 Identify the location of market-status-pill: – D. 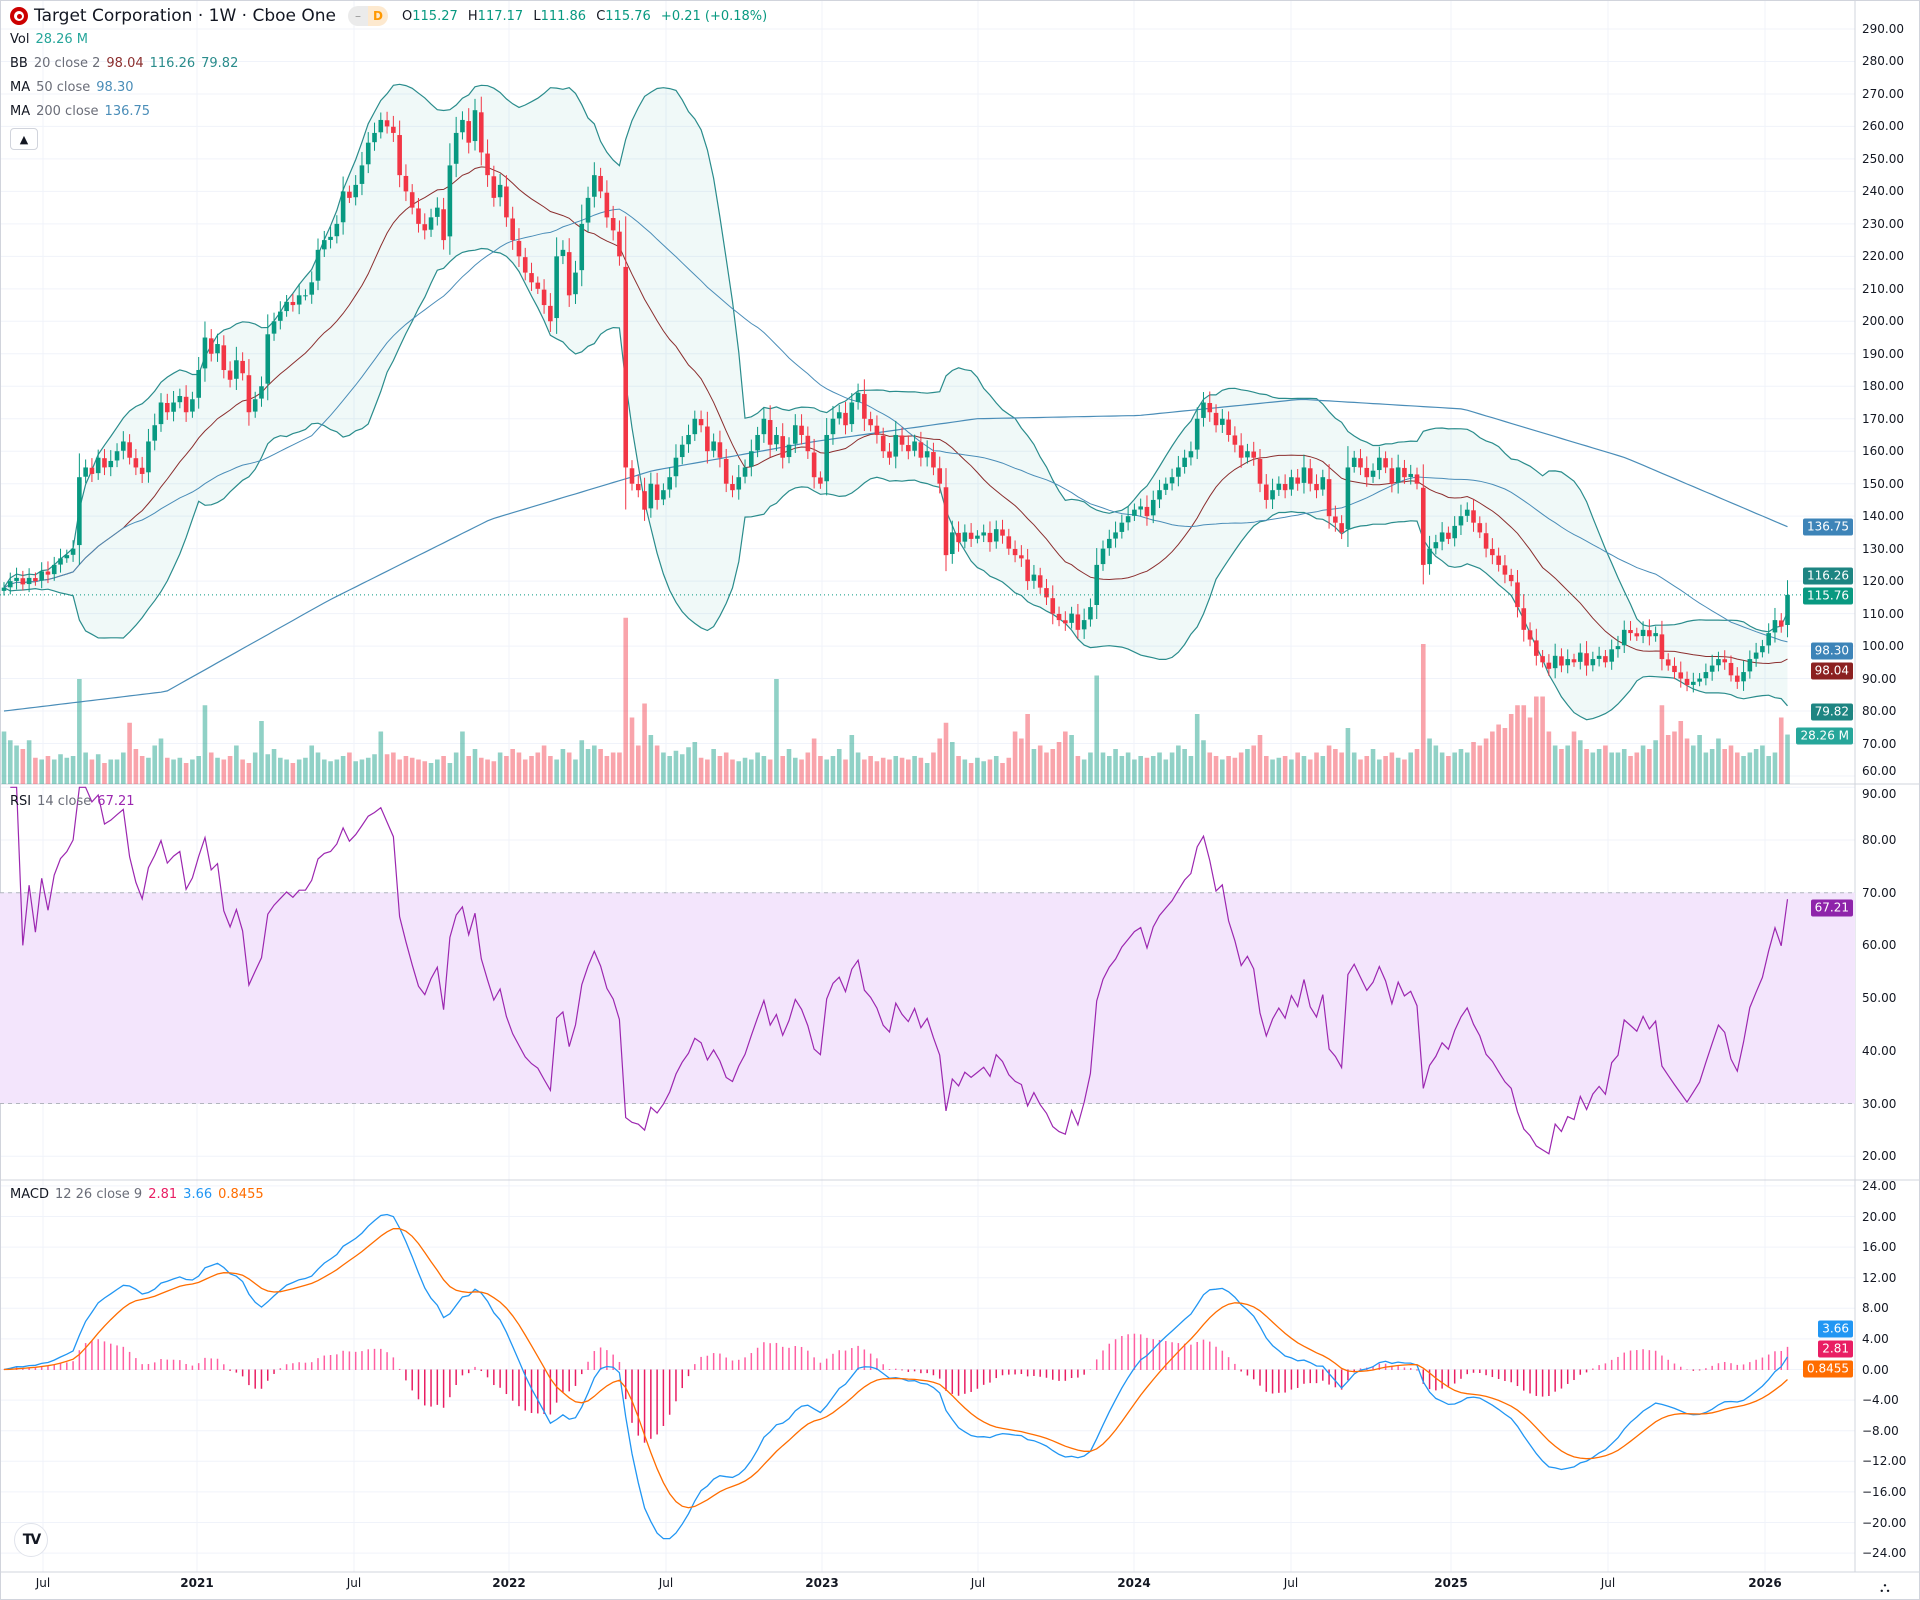
(368, 16).